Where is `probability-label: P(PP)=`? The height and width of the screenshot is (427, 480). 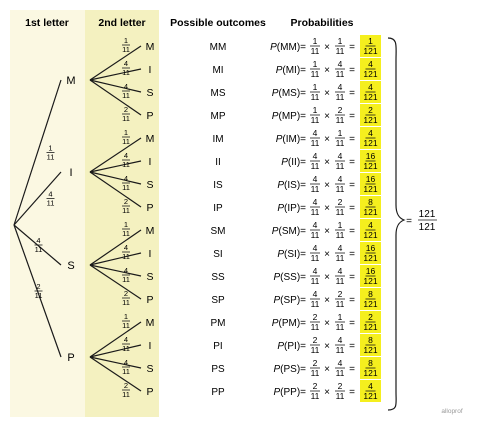
probability-label: P(PP)= is located at coordinates (289, 392).